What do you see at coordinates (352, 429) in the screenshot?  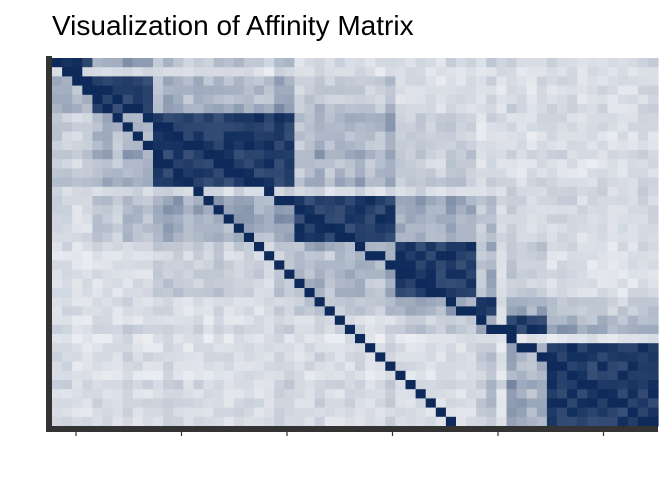 I see `x-axis-line` at bounding box center [352, 429].